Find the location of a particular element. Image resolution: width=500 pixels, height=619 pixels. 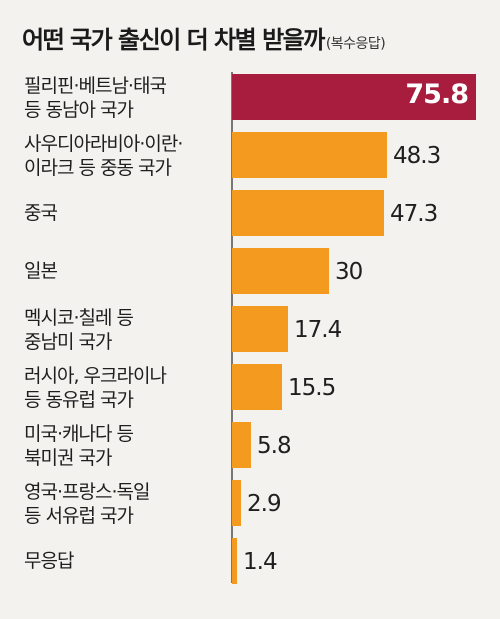

category-label-line: 등 서유럽 국가 is located at coordinates (79, 516).